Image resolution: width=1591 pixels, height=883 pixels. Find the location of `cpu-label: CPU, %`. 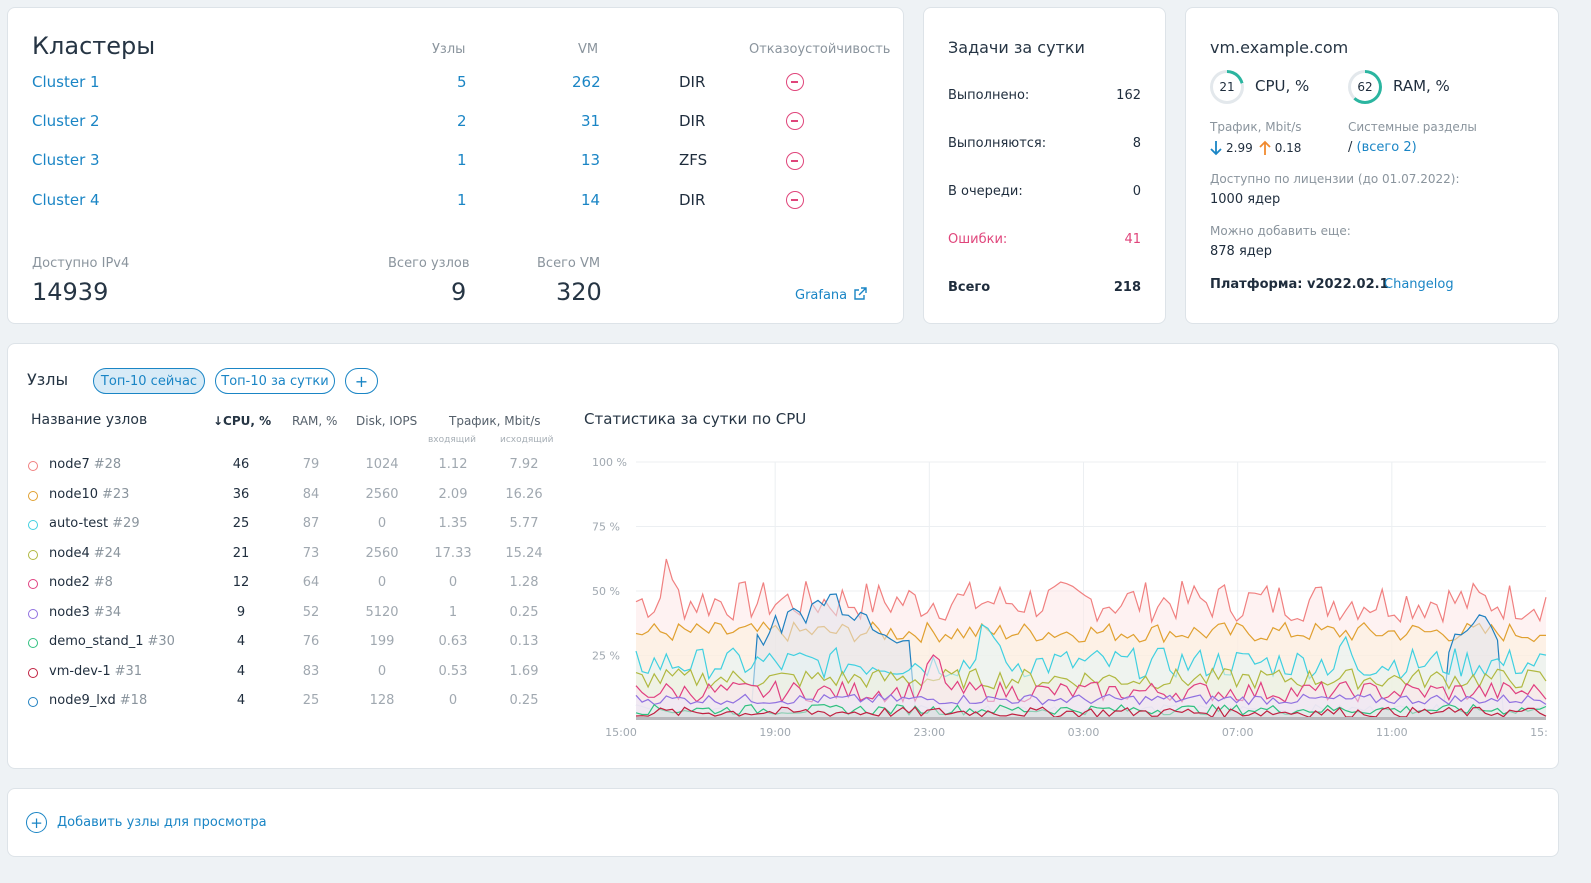

cpu-label: CPU, % is located at coordinates (1282, 86).